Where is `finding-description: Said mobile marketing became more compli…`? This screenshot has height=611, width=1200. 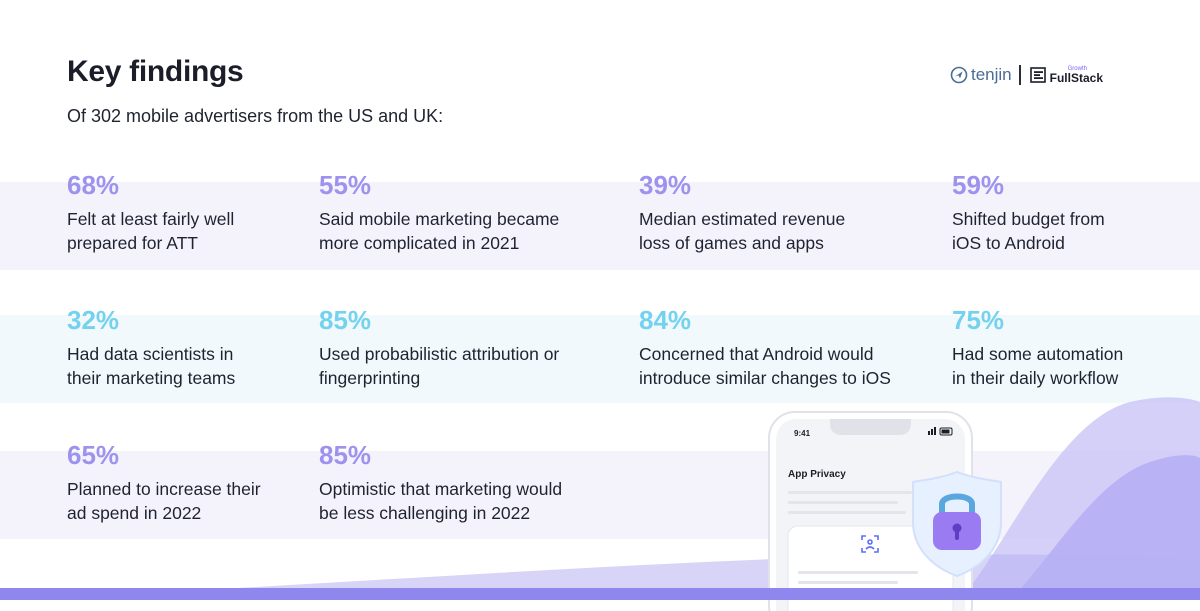
finding-description: Said mobile marketing became more compli… is located at coordinates (439, 231).